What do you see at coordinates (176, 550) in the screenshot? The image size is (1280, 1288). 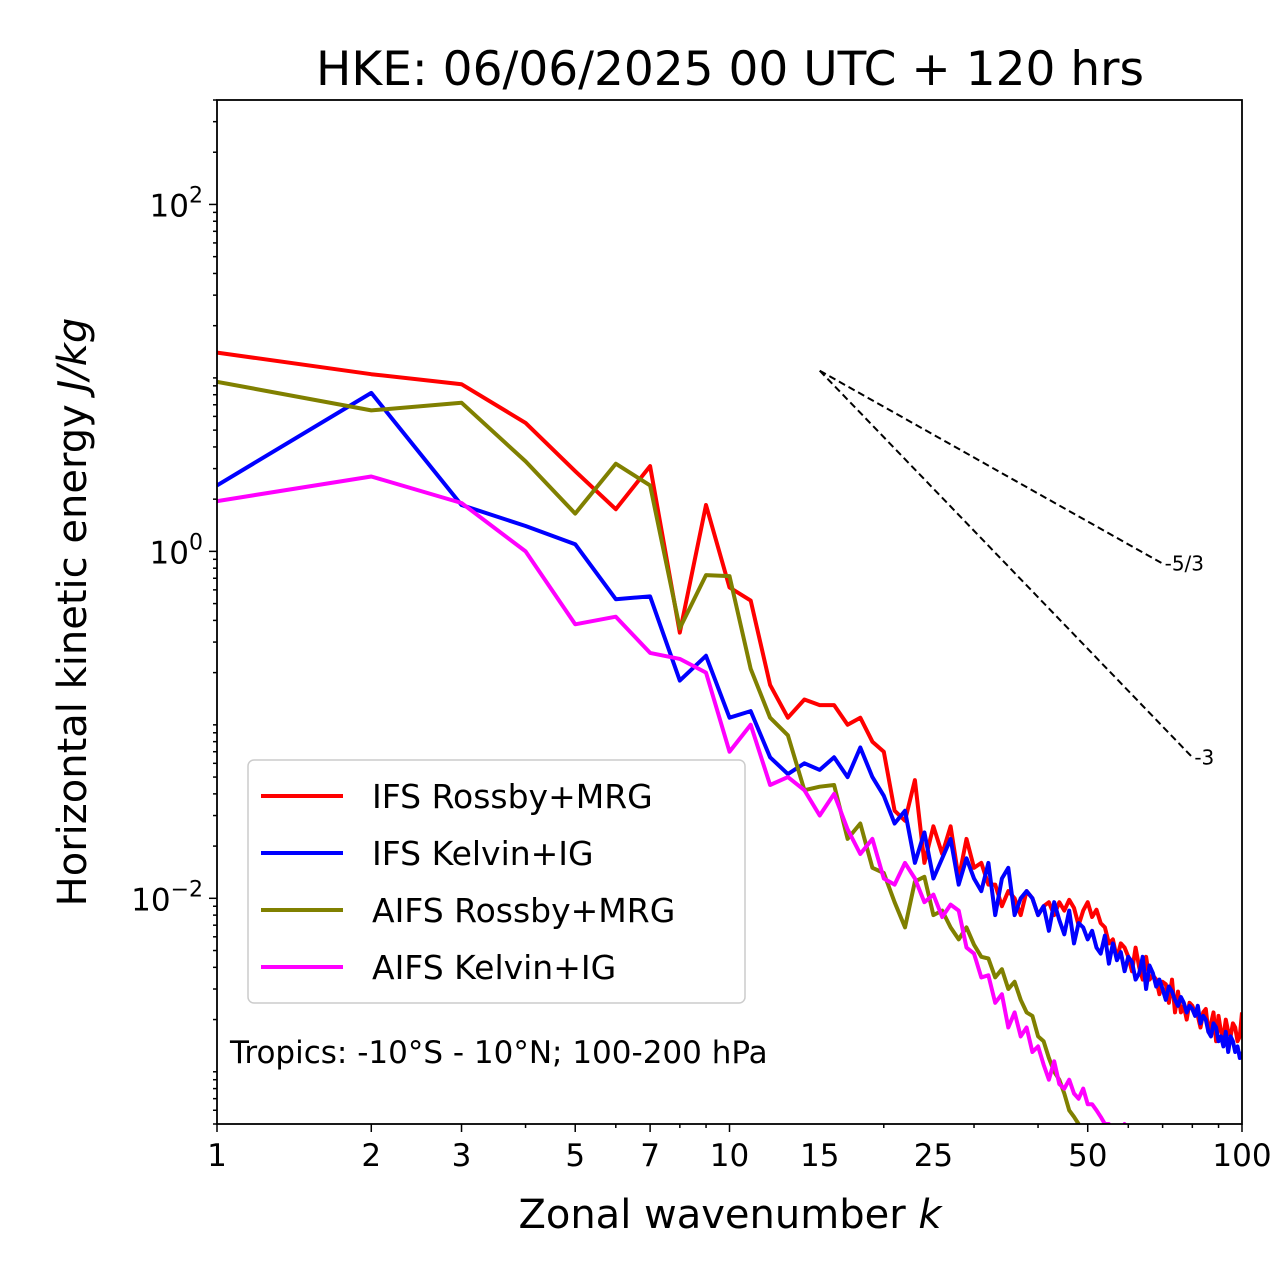 I see `y-tick-label: 10⁰` at bounding box center [176, 550].